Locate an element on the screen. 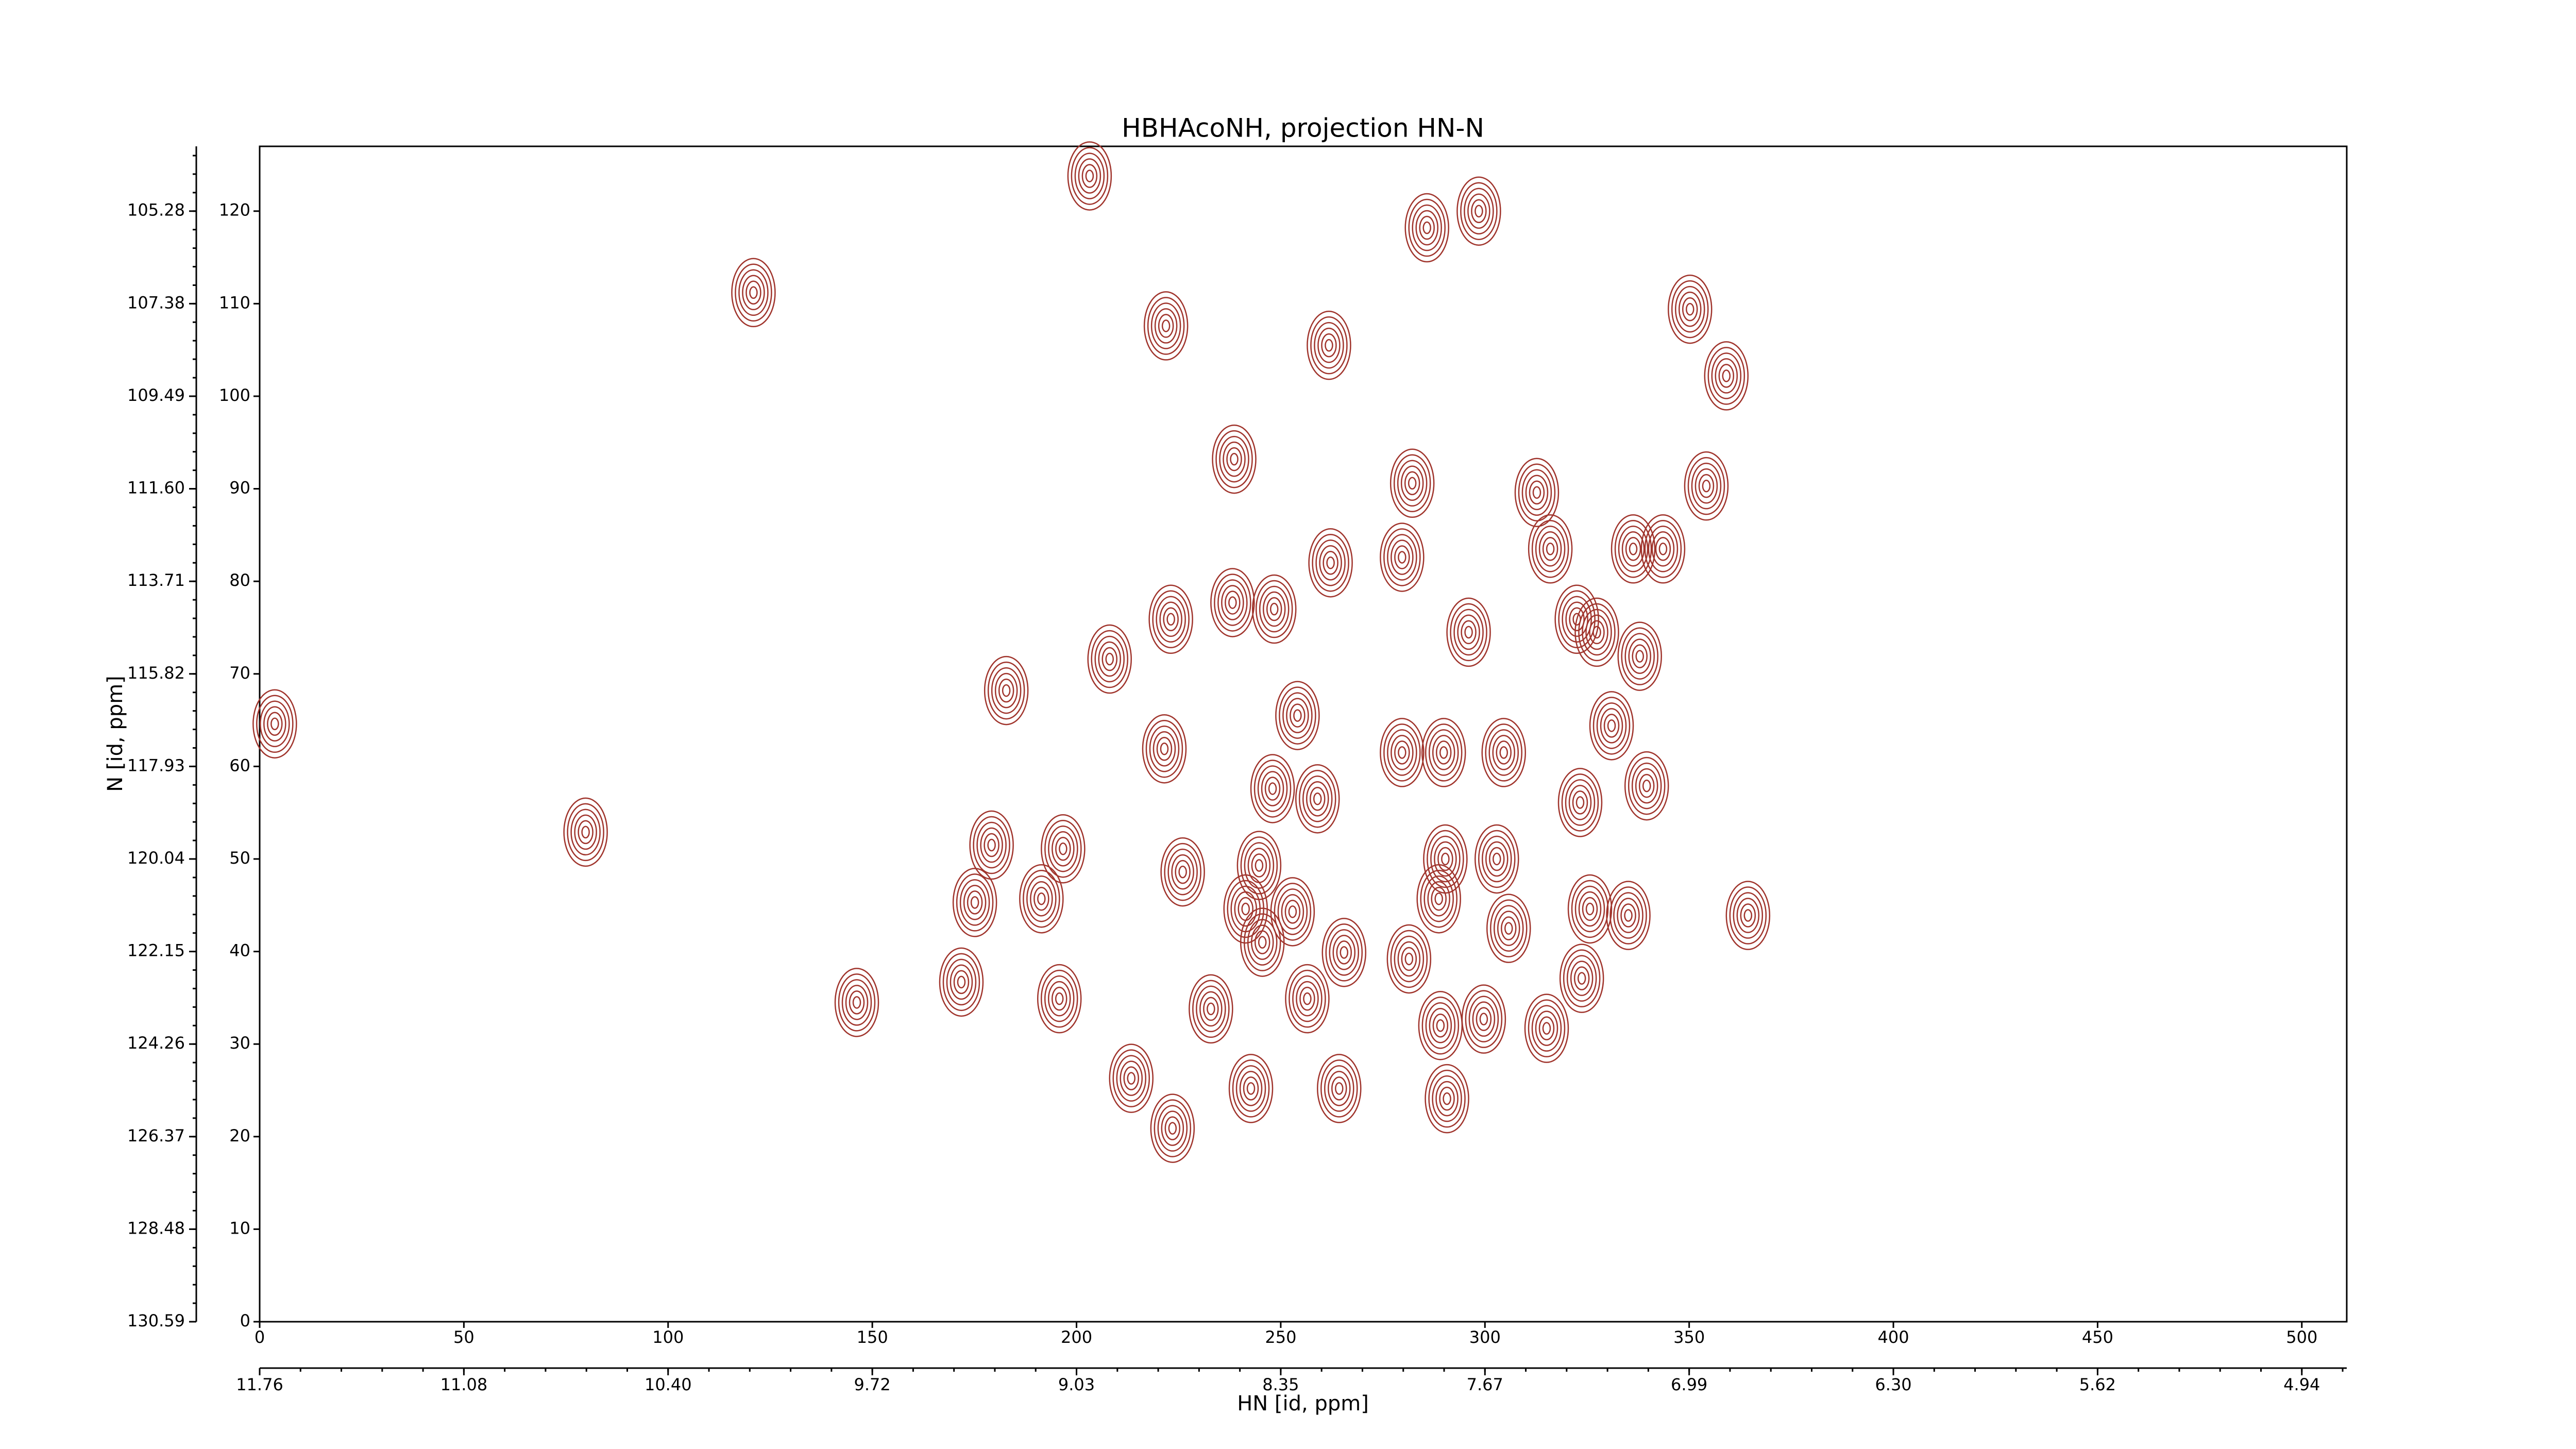 Image resolution: width=2576 pixels, height=1449 pixels. y-tick-label: 110 is located at coordinates (234, 302).